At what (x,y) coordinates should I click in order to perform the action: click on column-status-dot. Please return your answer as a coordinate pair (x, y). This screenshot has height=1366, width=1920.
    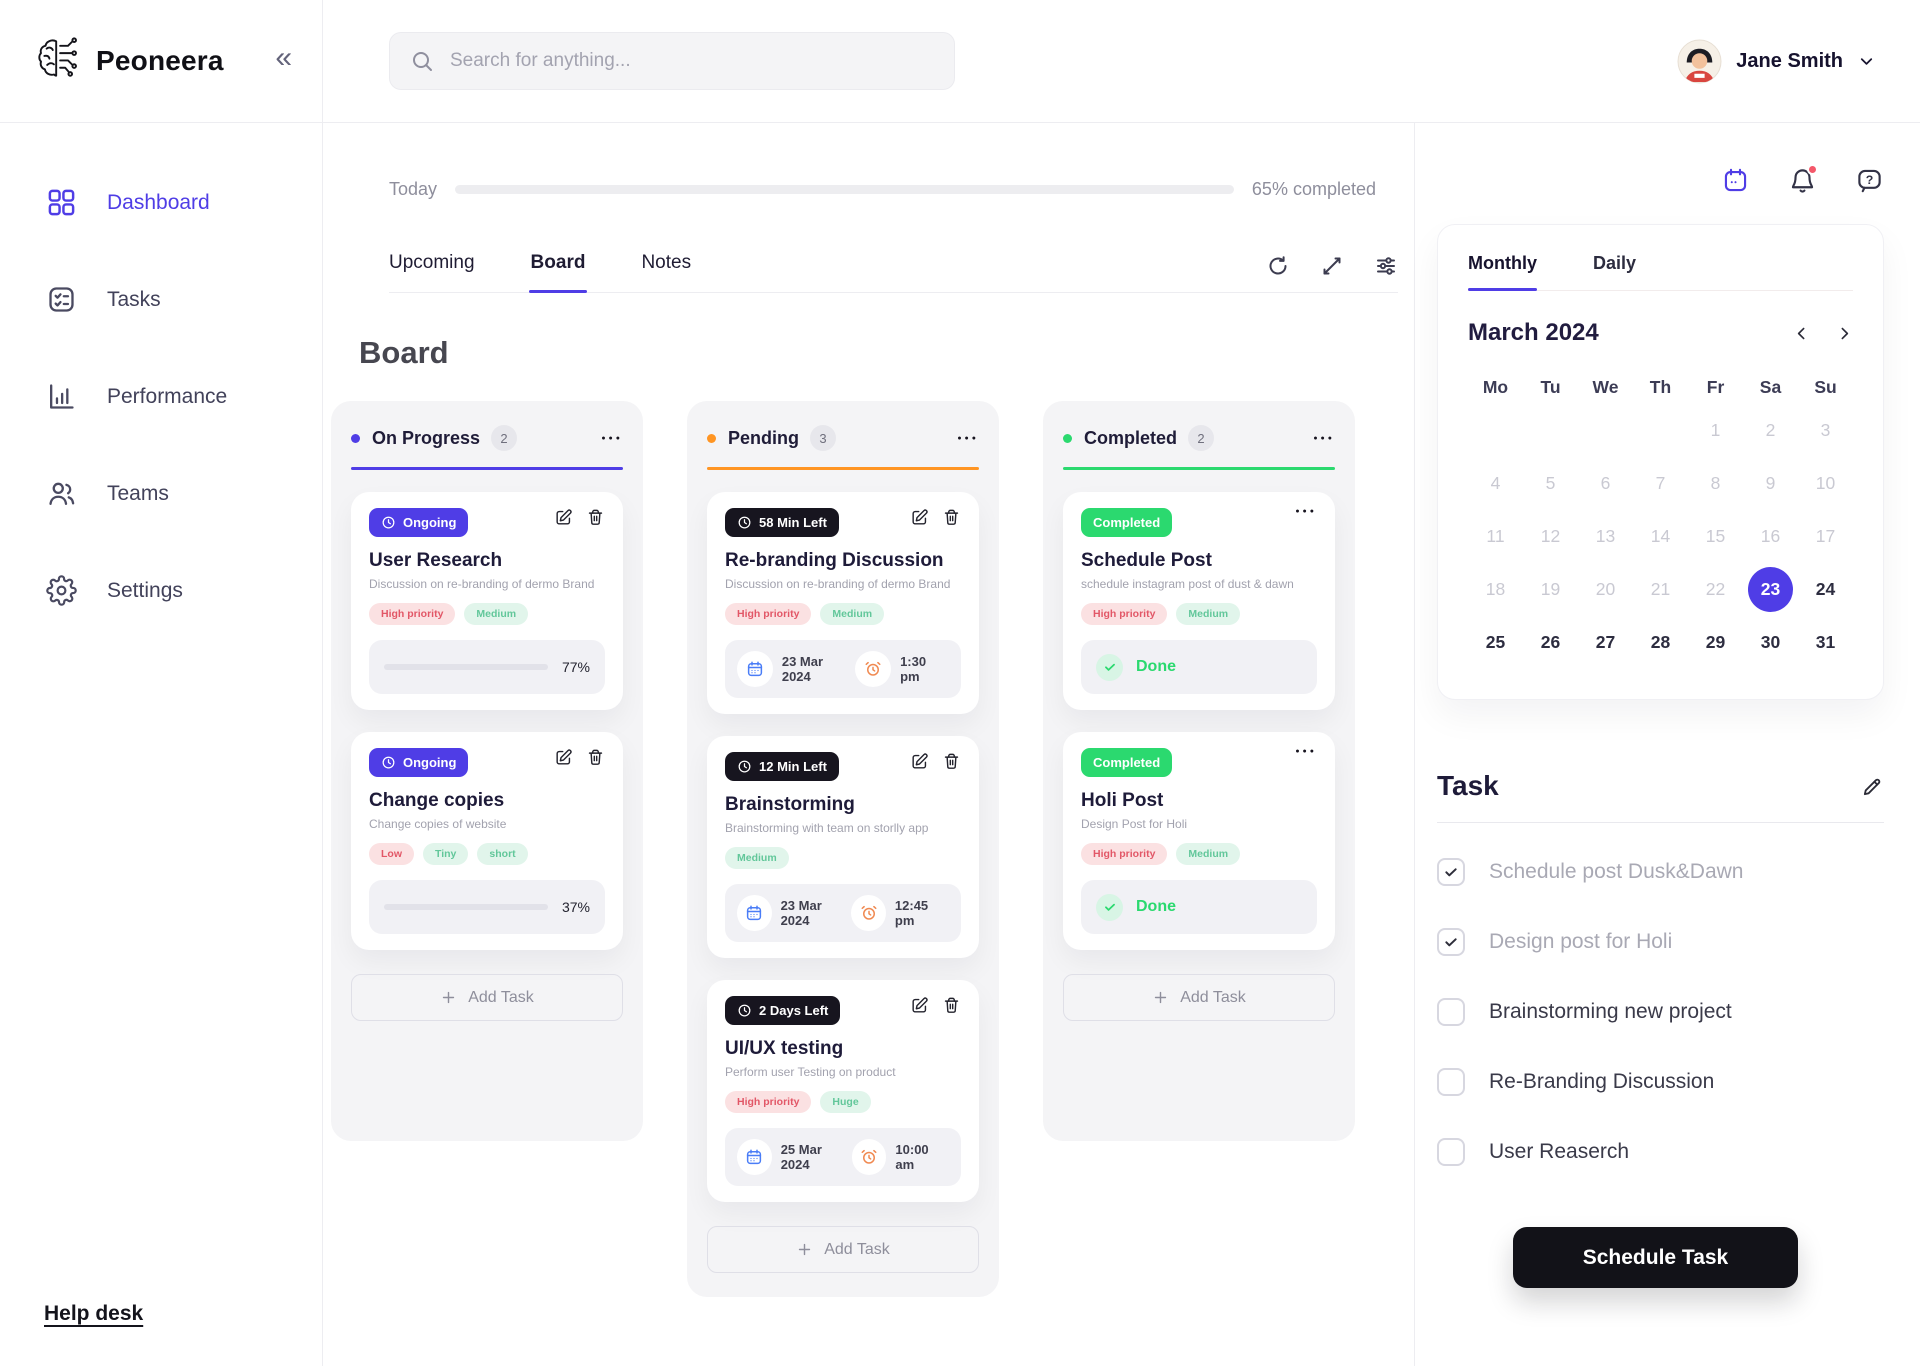
    Looking at the image, I should click on (711, 438).